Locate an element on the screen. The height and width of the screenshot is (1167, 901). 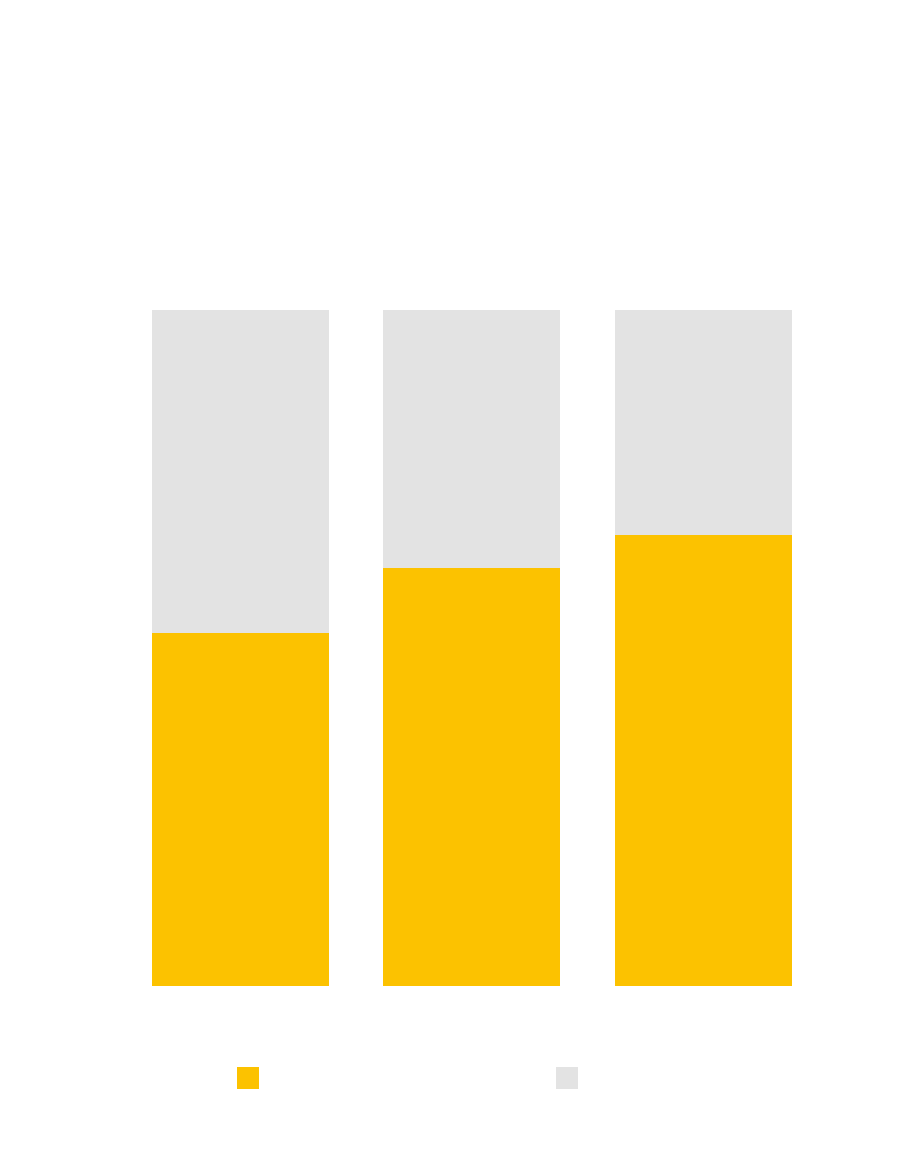
chart-legend is located at coordinates (450, 1078).